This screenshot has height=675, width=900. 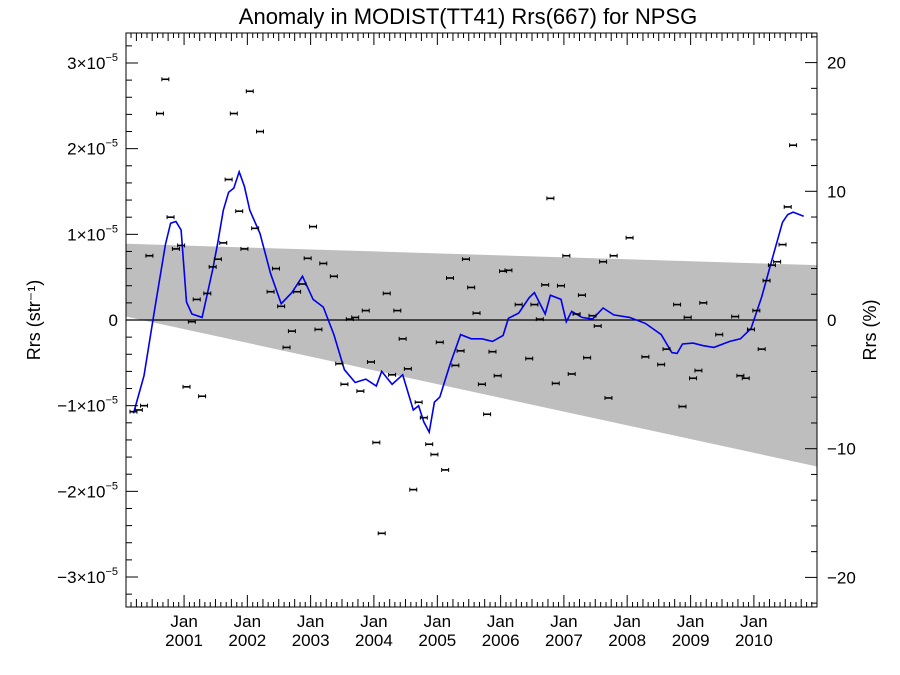 What do you see at coordinates (92, 233) in the screenshot?
I see `y-left-tick-label: 1×10⁻⁵` at bounding box center [92, 233].